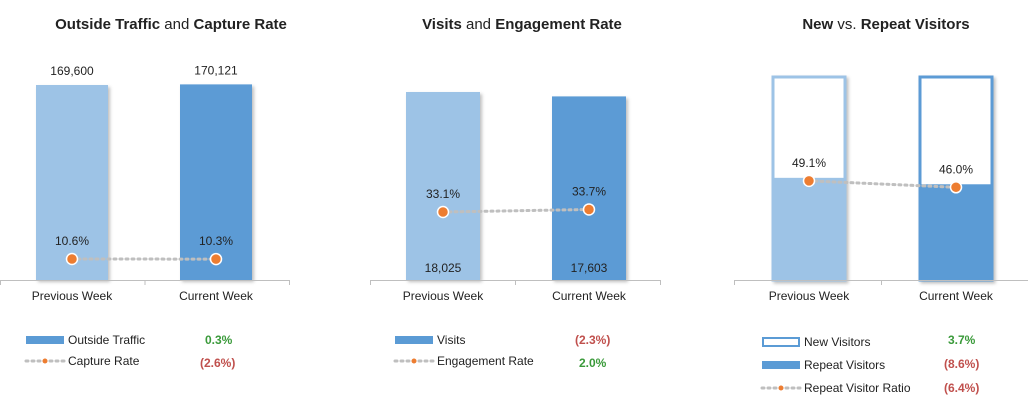  I want to click on bar-value-label: 17,603, so click(589, 268).